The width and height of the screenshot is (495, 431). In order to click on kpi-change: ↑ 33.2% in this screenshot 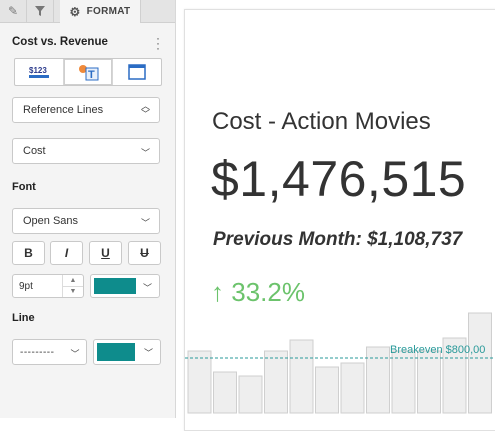, I will do `click(258, 292)`.